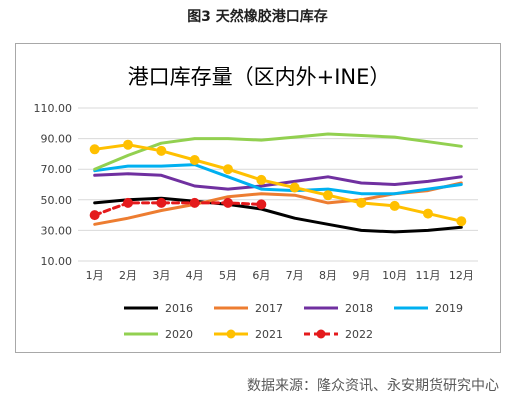 This screenshot has width=515, height=403. Describe the element at coordinates (359, 334) in the screenshot. I see `legend-label: 2022` at that location.